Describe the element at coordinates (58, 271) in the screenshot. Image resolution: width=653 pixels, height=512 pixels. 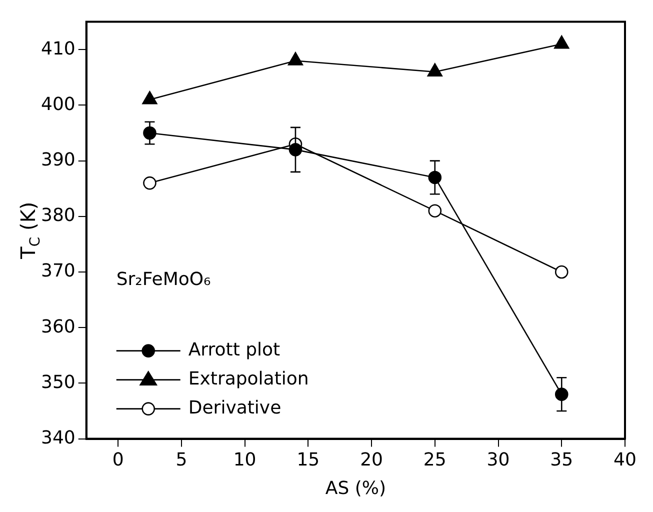
I see `y-tick-label: 370` at that location.